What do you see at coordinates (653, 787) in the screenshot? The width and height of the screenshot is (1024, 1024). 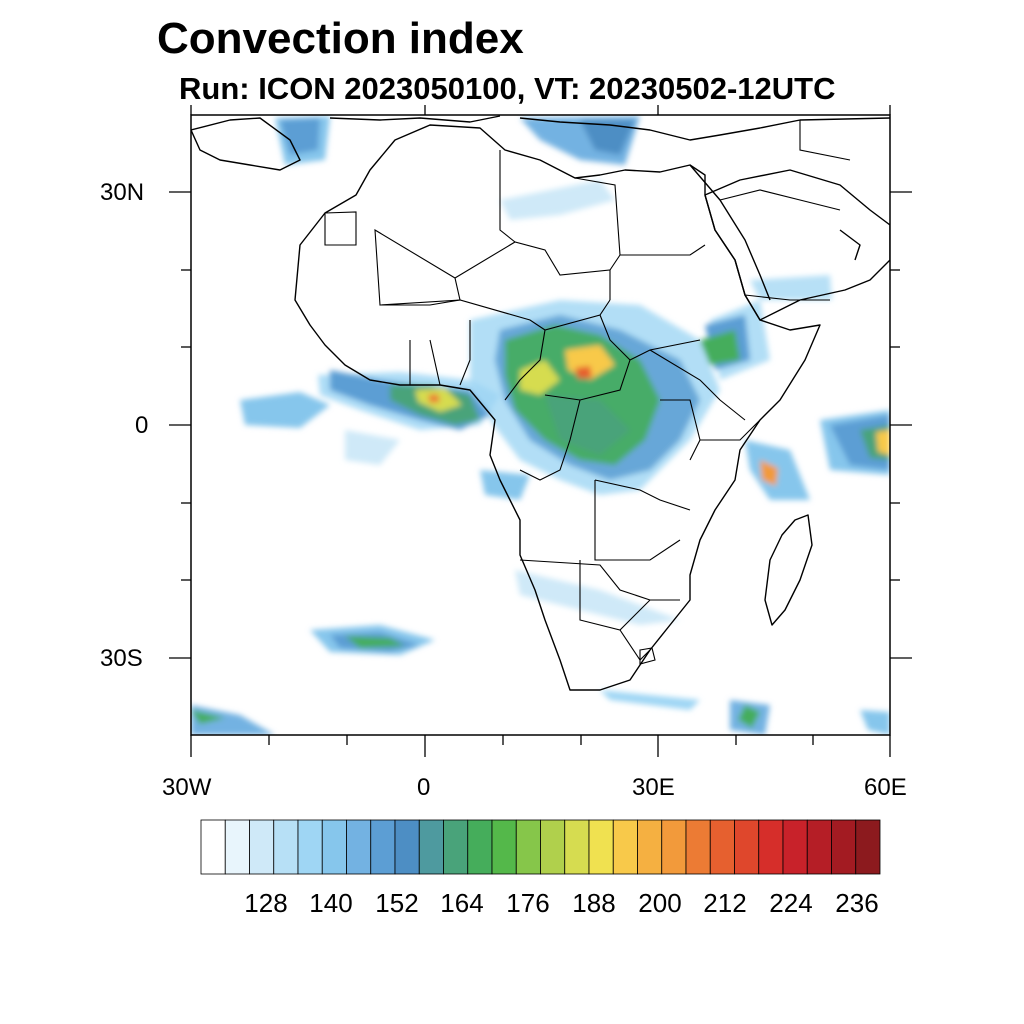 I see `lon-label-30e: 30E` at bounding box center [653, 787].